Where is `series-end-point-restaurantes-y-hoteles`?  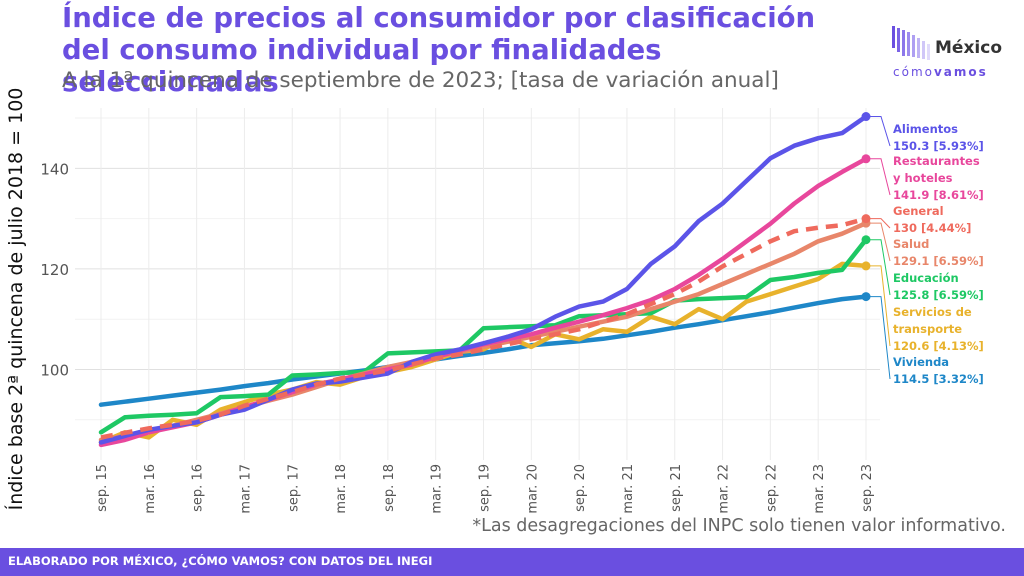
series-end-point-restaurantes-y-hoteles is located at coordinates (866, 159).